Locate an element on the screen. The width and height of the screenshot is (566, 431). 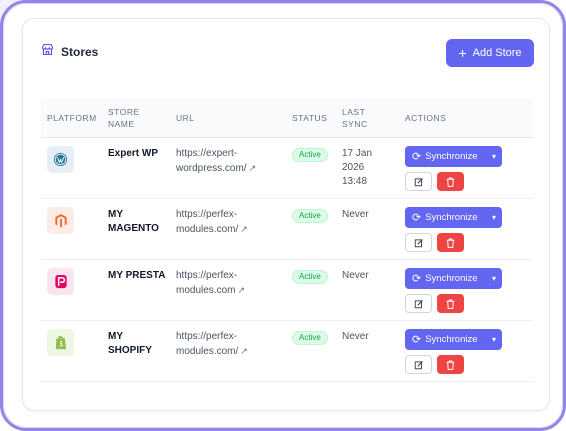
page-title: Stores is located at coordinates (80, 52).